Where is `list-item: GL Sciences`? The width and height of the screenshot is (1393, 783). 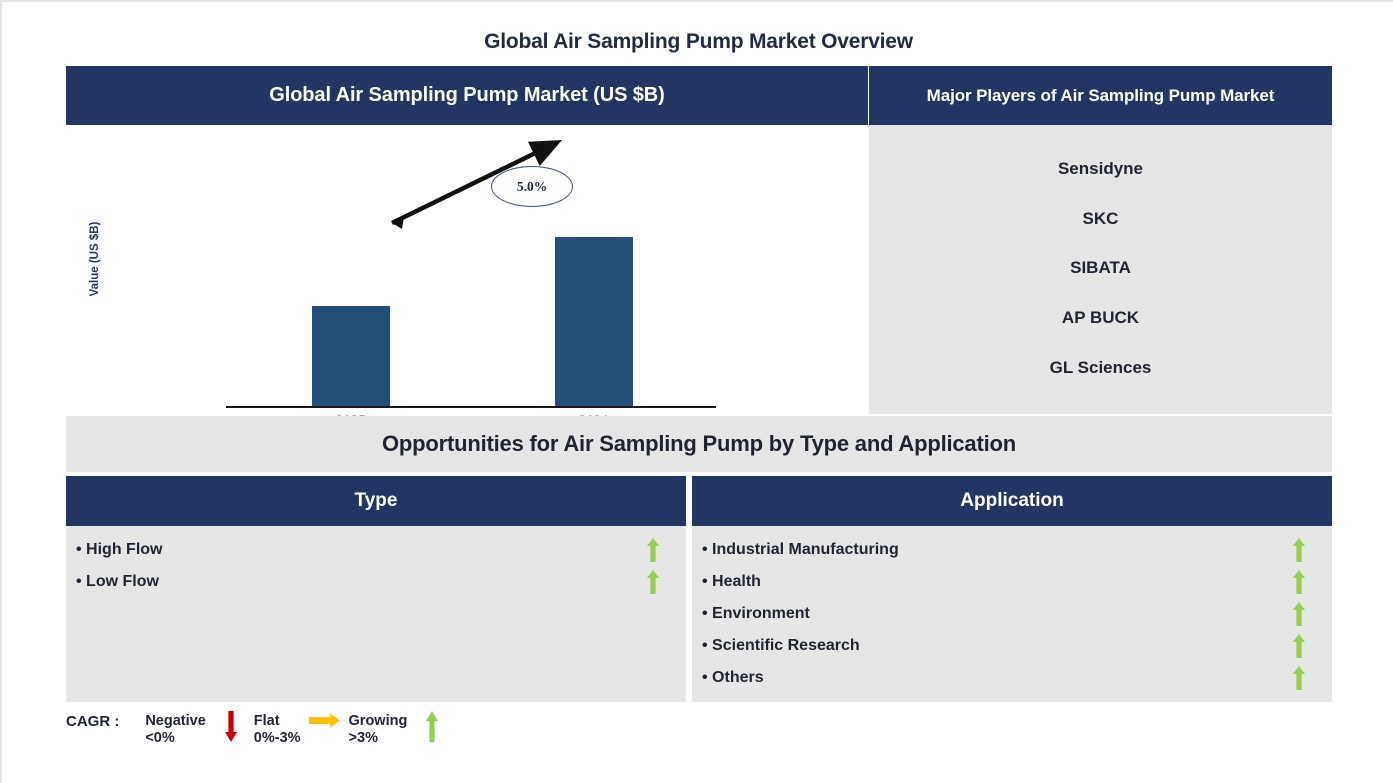
list-item: GL Sciences is located at coordinates (1100, 368).